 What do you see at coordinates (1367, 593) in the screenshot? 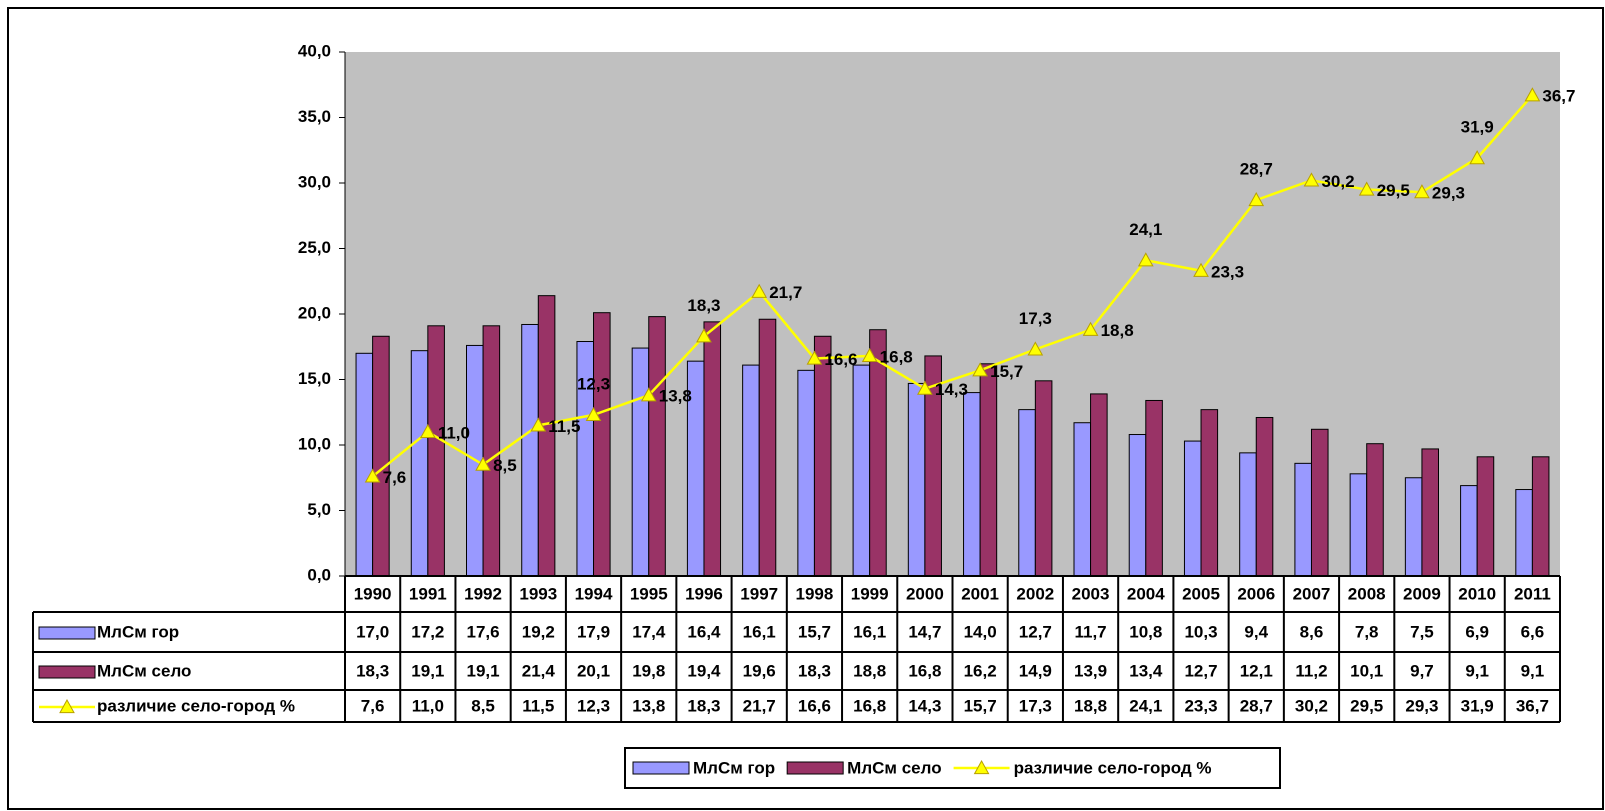
I see `x-tick-label: 2008` at bounding box center [1367, 593].